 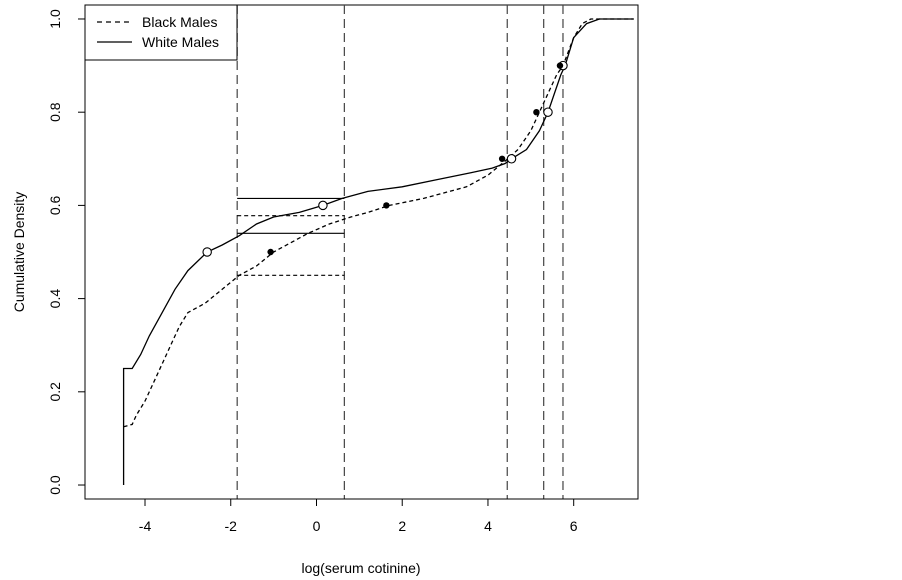 I want to click on y-tick-label-3: 0.6, so click(x=55, y=205).